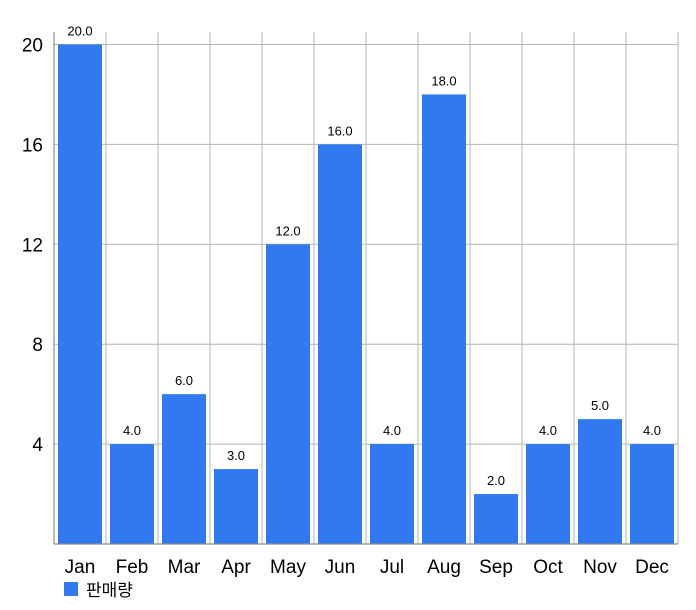  What do you see at coordinates (443, 80) in the screenshot?
I see `data-label: 18.0` at bounding box center [443, 80].